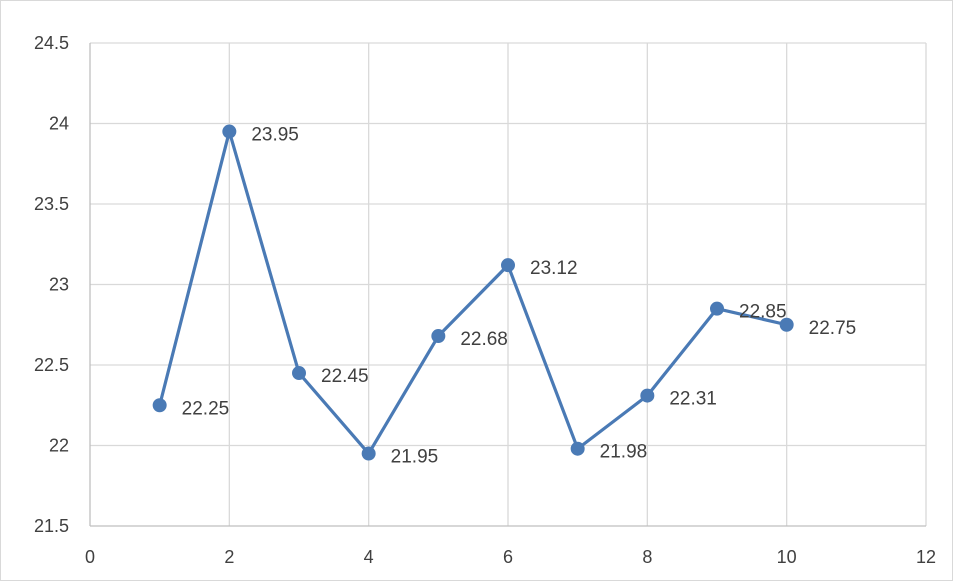  Describe the element at coordinates (833, 328) in the screenshot. I see `data-label: 22.75` at that location.